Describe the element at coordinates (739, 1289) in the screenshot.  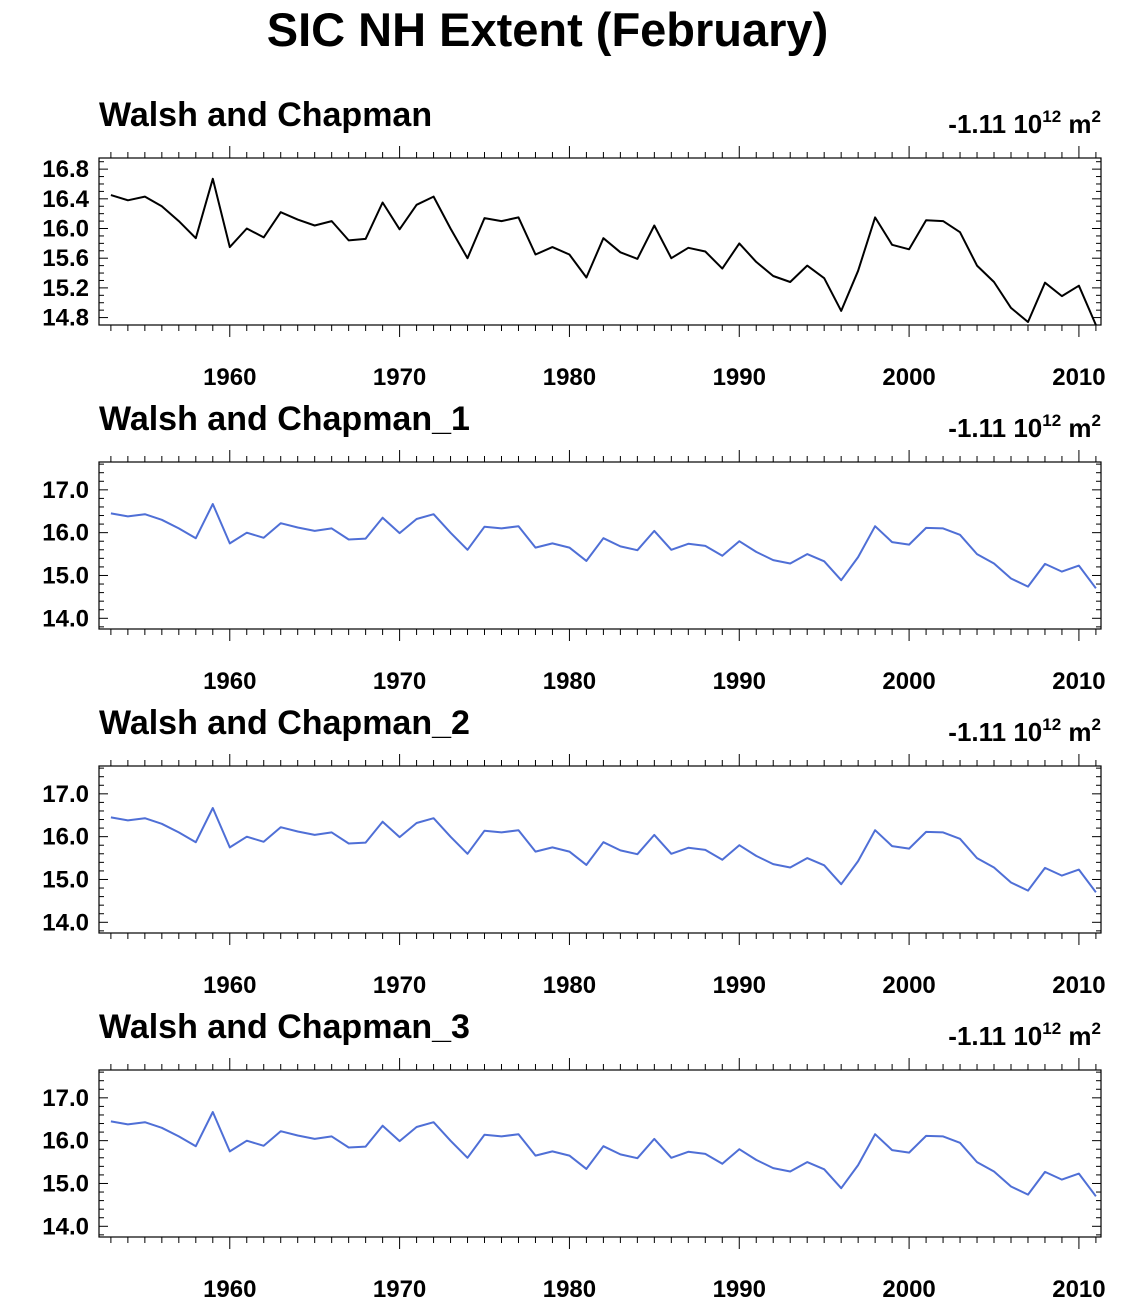
I see `x-tick-label: 1990` at that location.